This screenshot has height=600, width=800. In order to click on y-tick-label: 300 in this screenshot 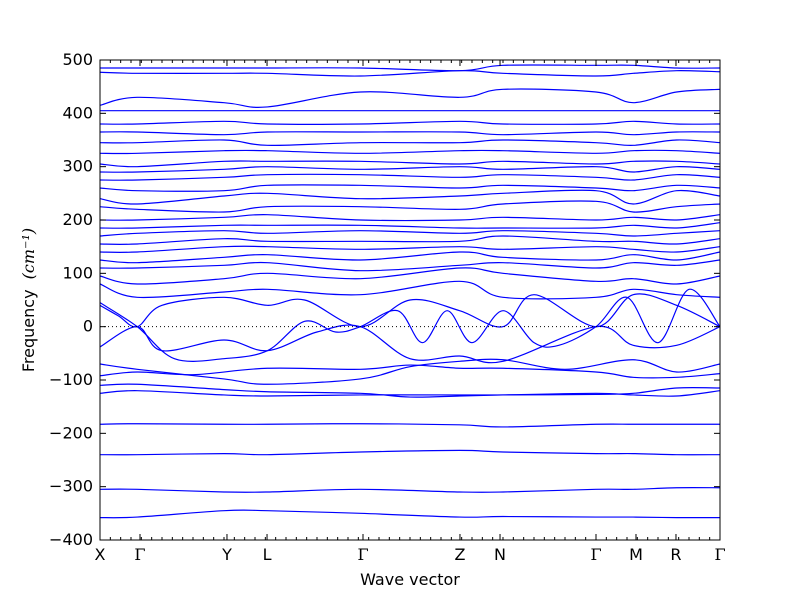, I will do `click(77, 166)`.